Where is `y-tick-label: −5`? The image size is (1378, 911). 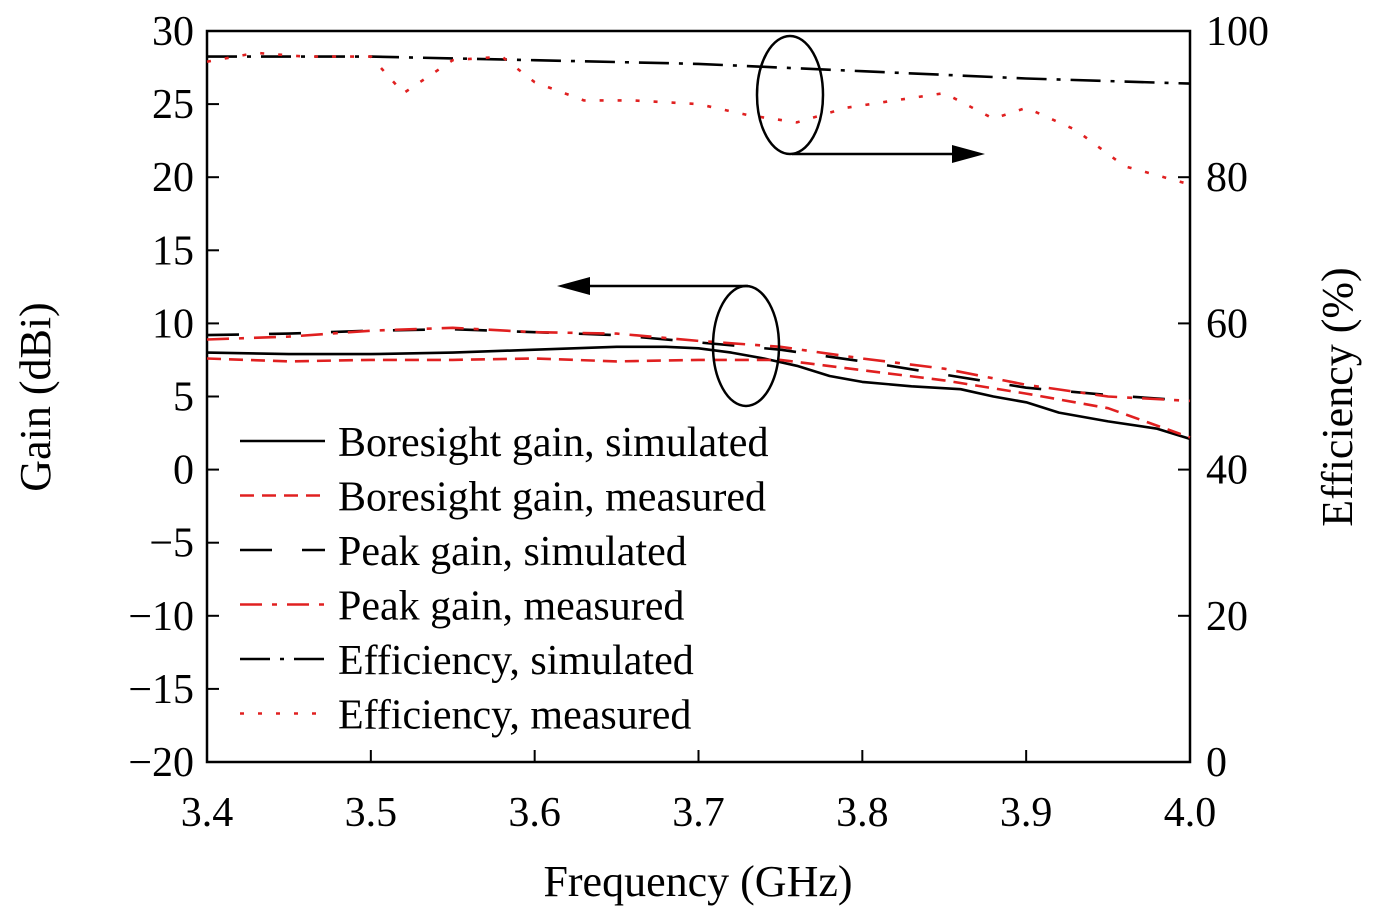
y-tick-label: −5 is located at coordinates (171, 544).